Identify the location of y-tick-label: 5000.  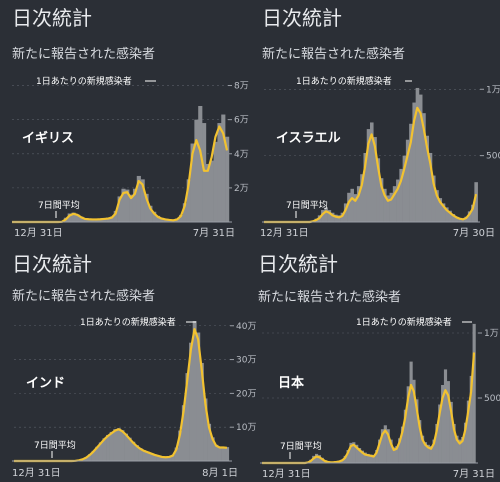
(492, 399).